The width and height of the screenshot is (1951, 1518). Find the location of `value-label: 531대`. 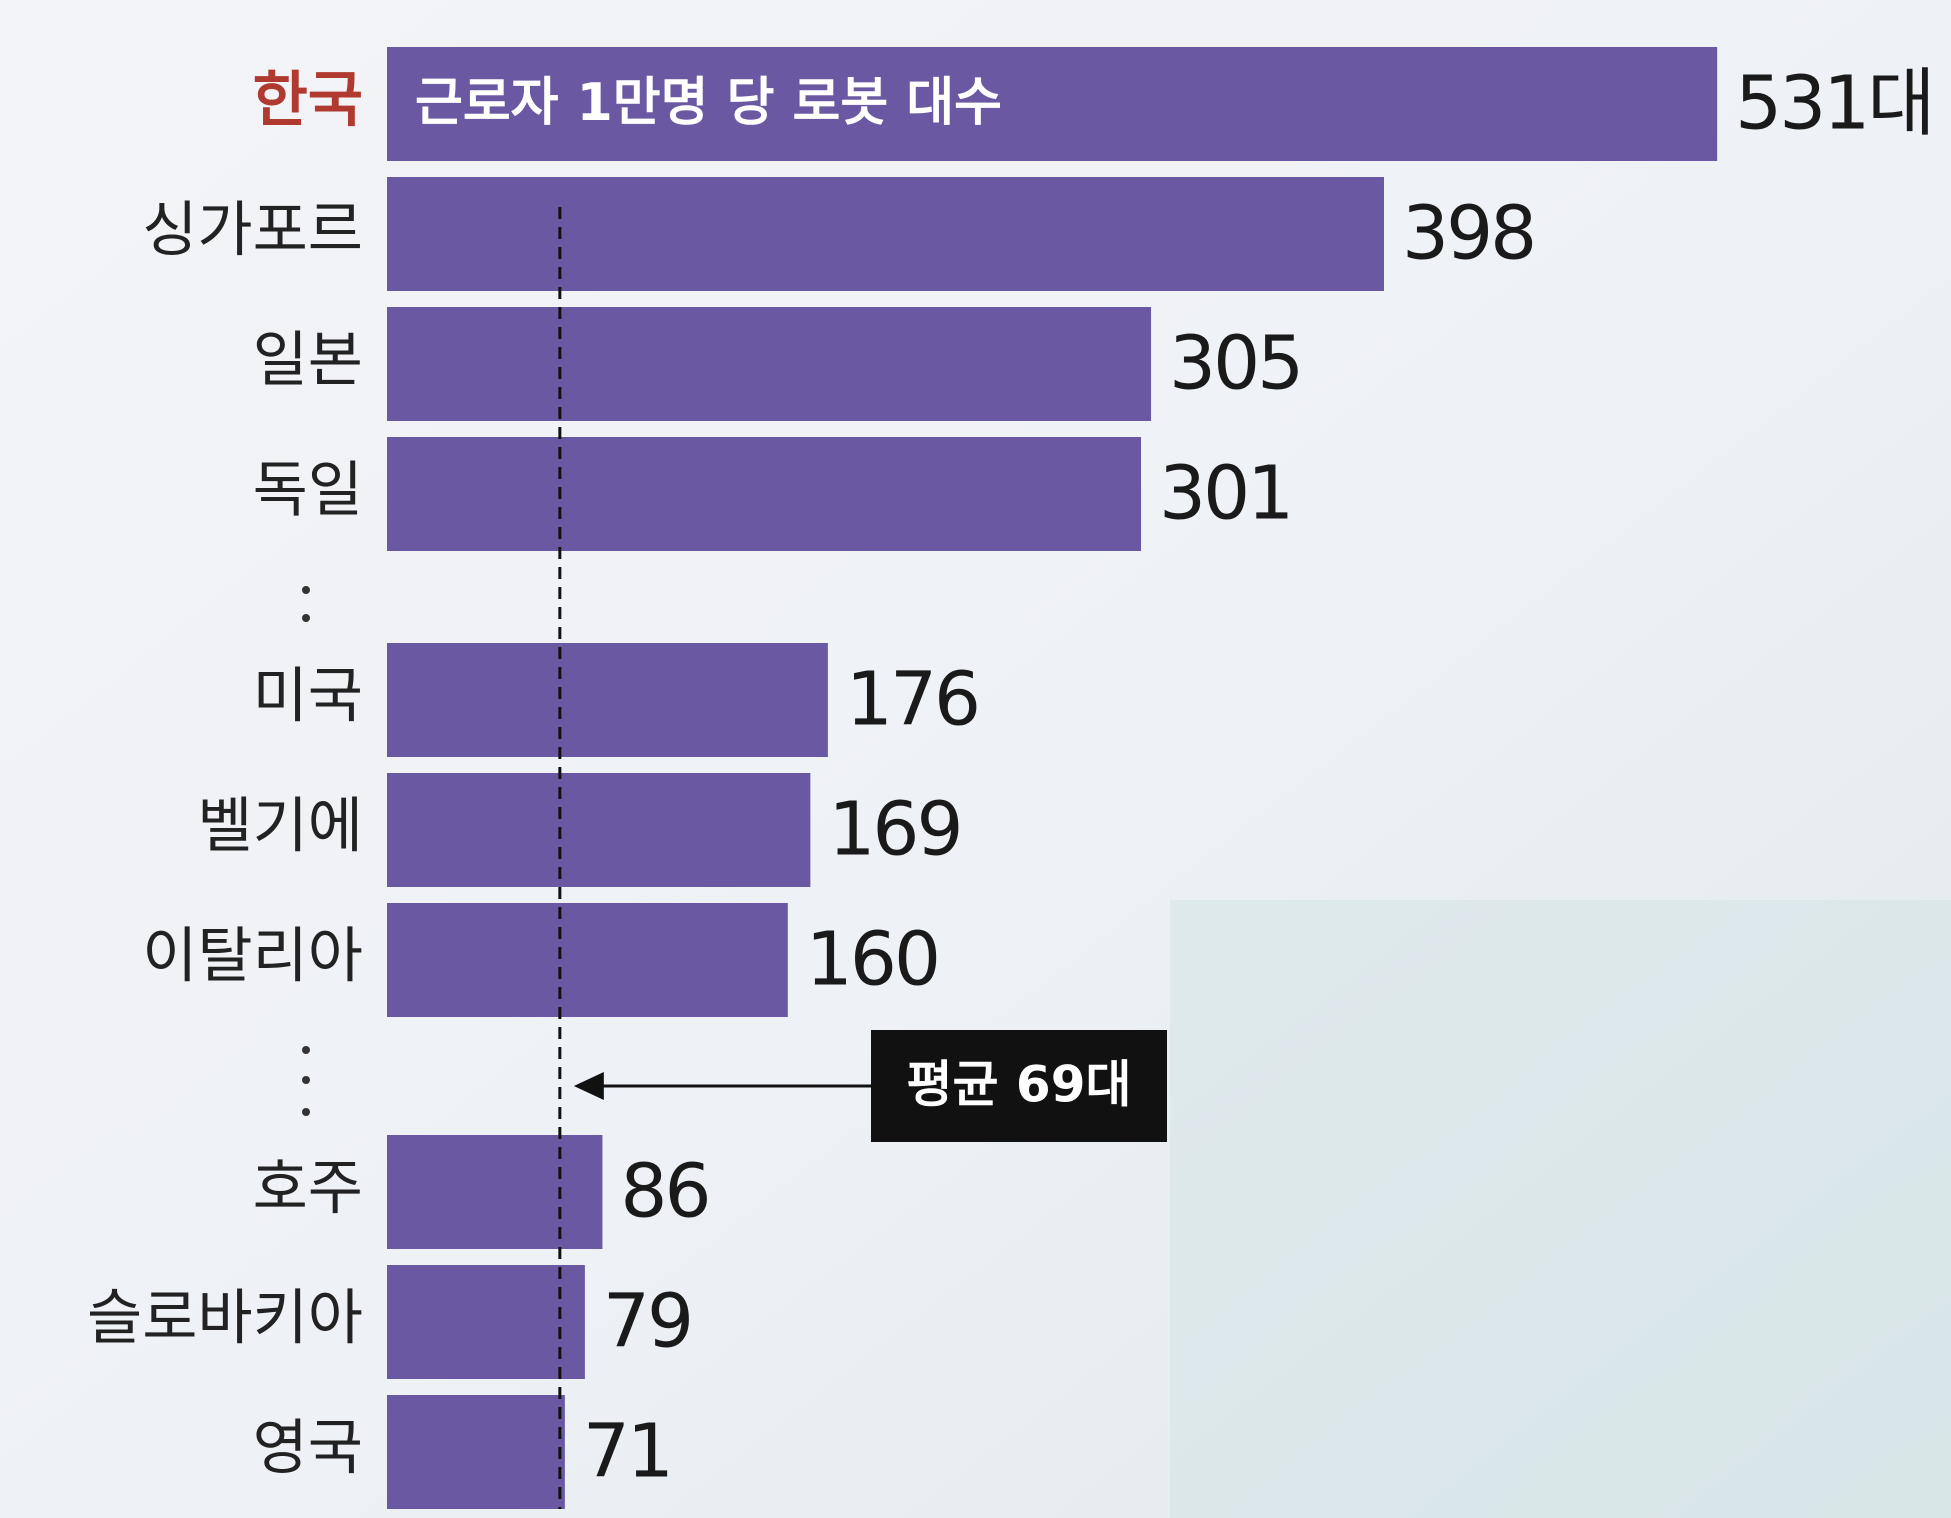

value-label: 531대 is located at coordinates (1833, 104).